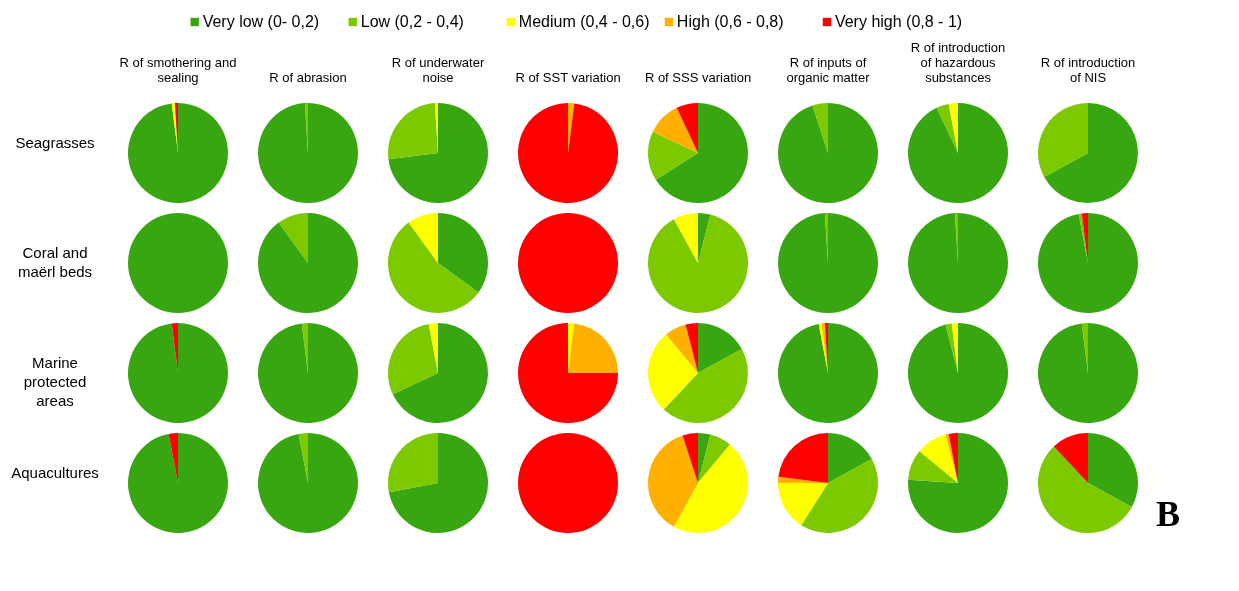 This screenshot has height=591, width=1239. I want to click on text: B, so click(1168, 514).